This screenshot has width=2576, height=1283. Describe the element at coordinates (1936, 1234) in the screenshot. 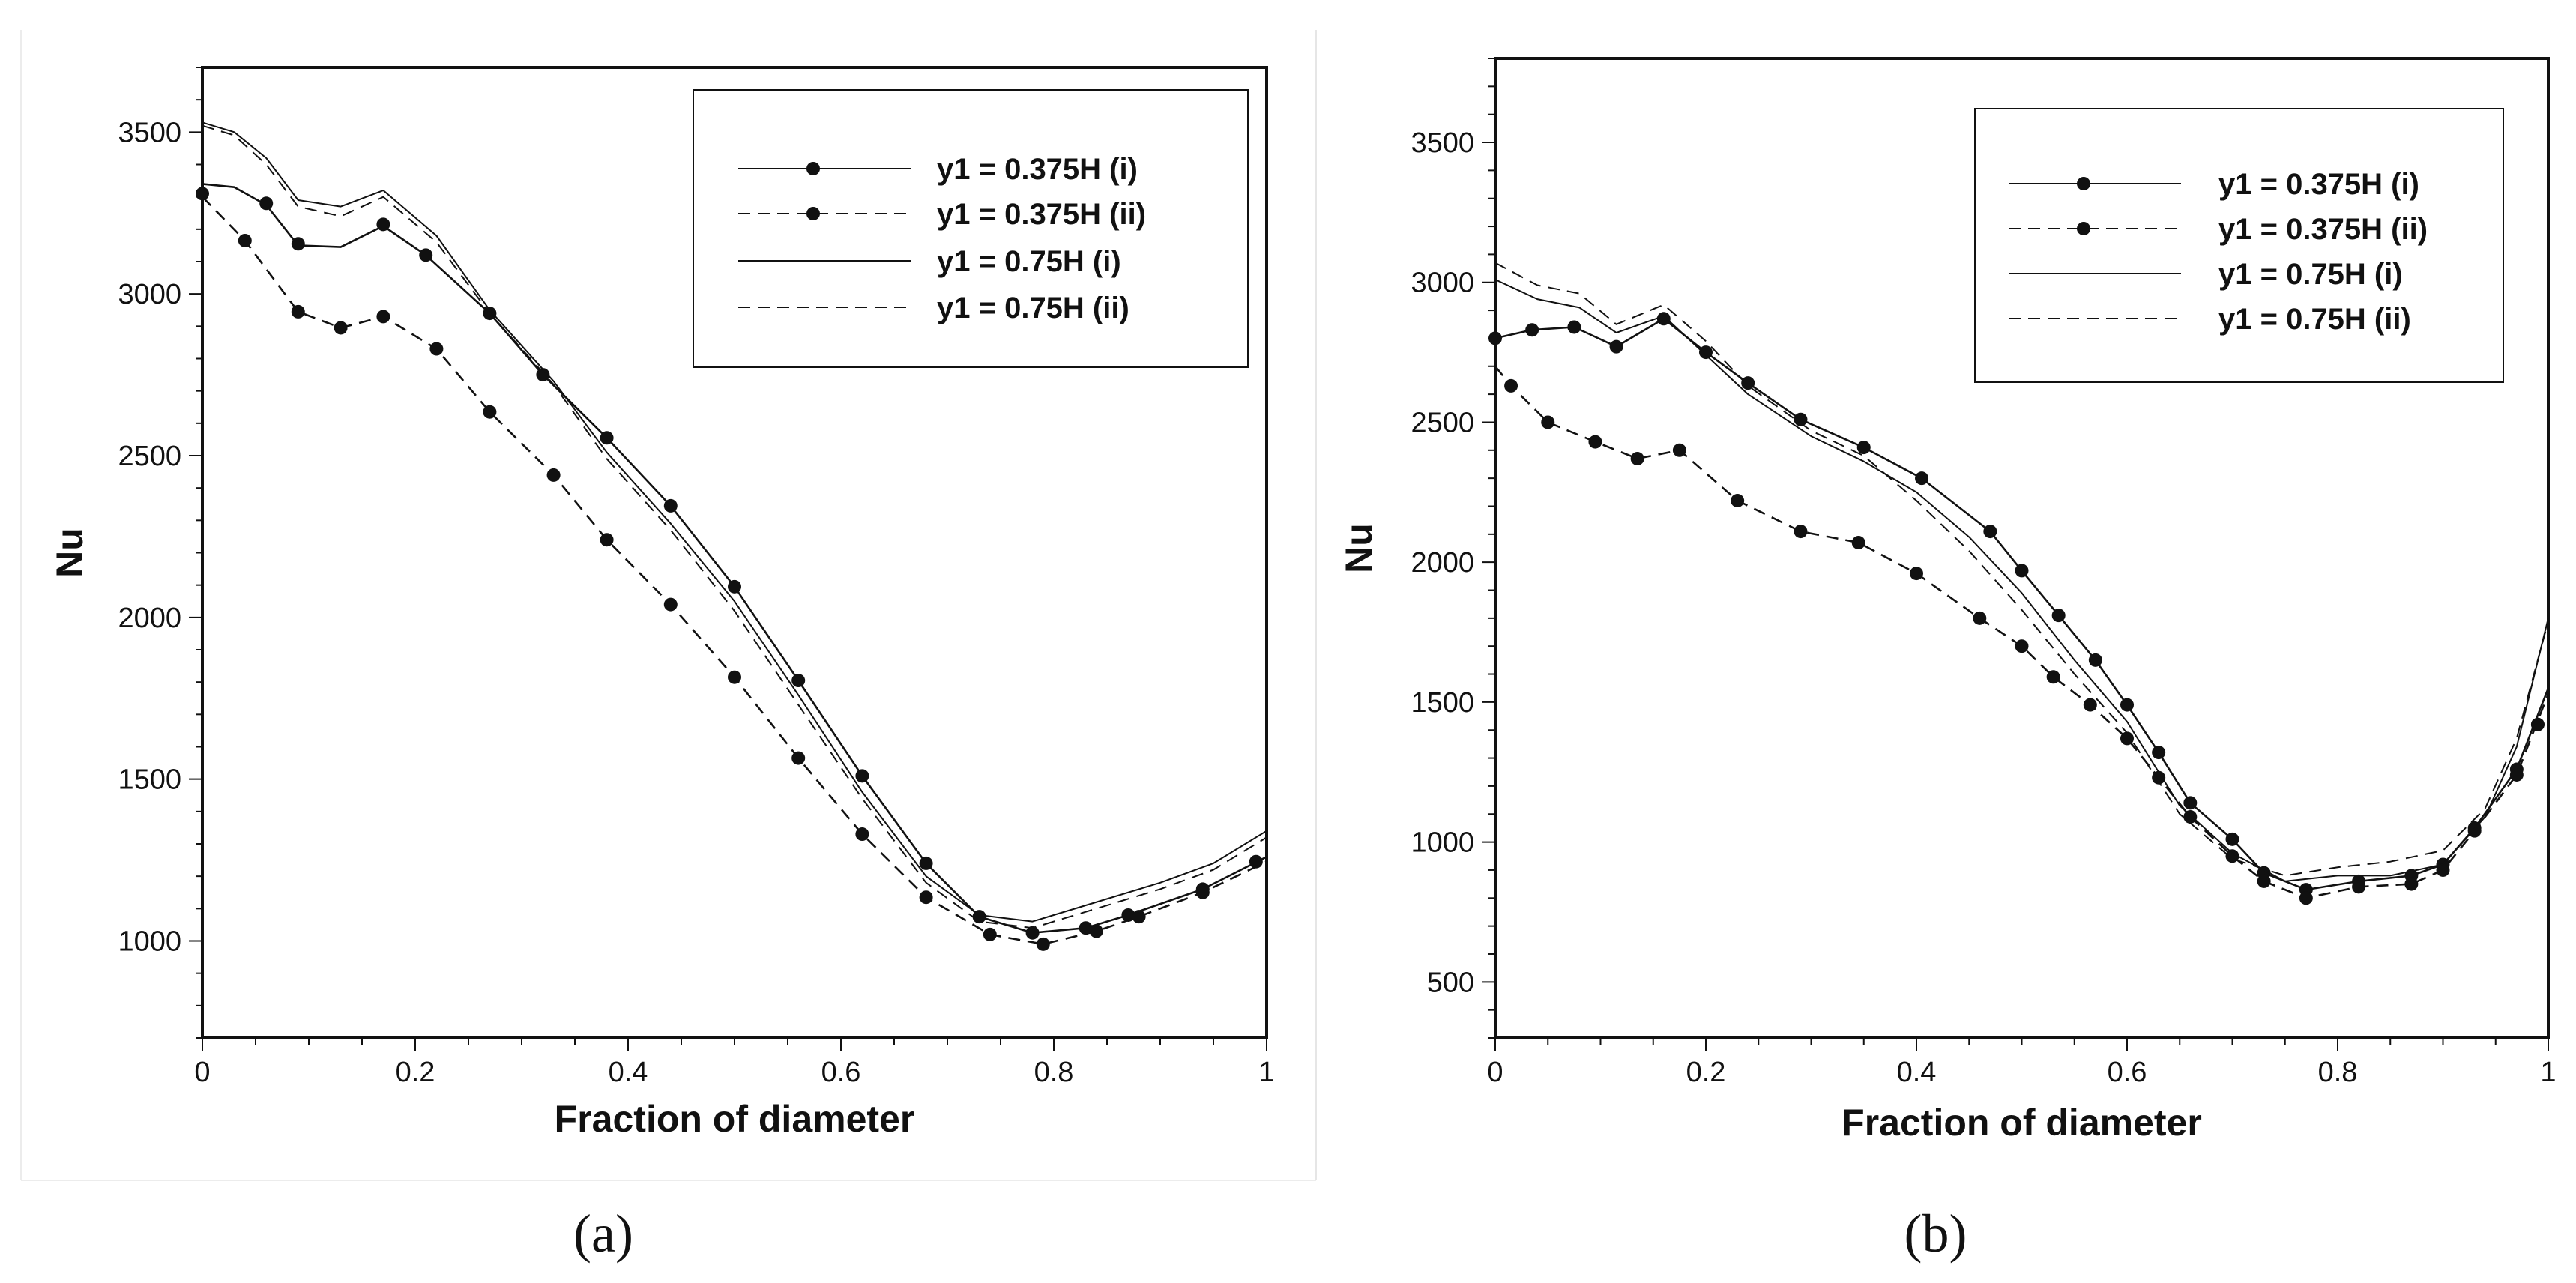

I see `panel-label: (b)` at that location.